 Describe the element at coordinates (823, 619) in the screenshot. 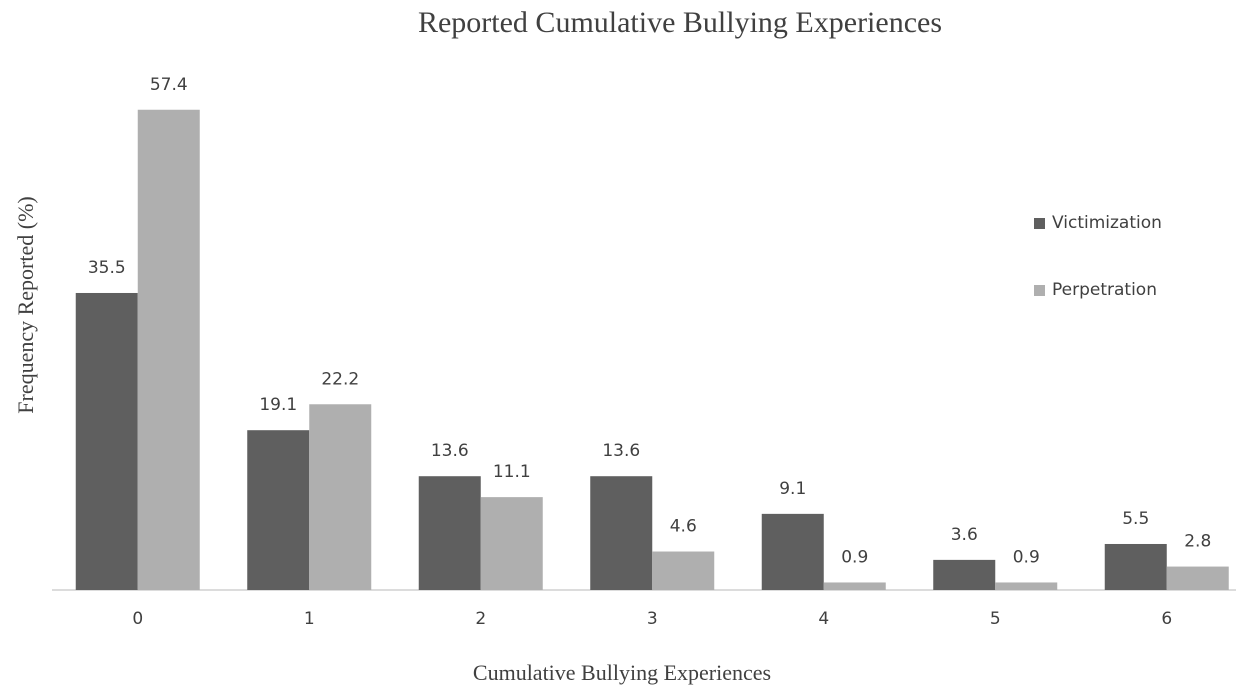

I see `x-tick-label: 4` at that location.